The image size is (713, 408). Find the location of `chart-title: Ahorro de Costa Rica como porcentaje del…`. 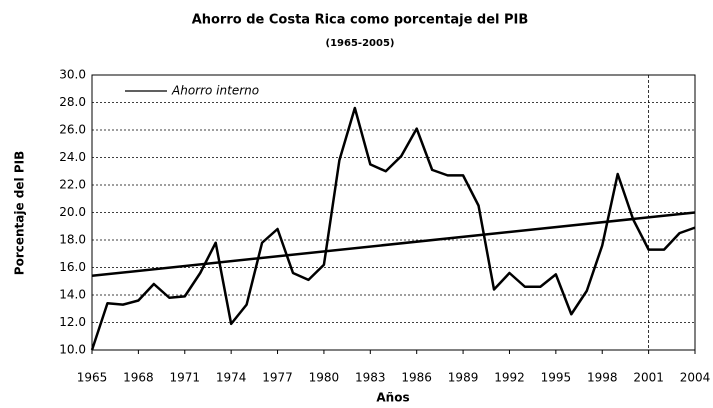

chart-title: Ahorro de Costa Rica como porcentaje del… is located at coordinates (360, 20).